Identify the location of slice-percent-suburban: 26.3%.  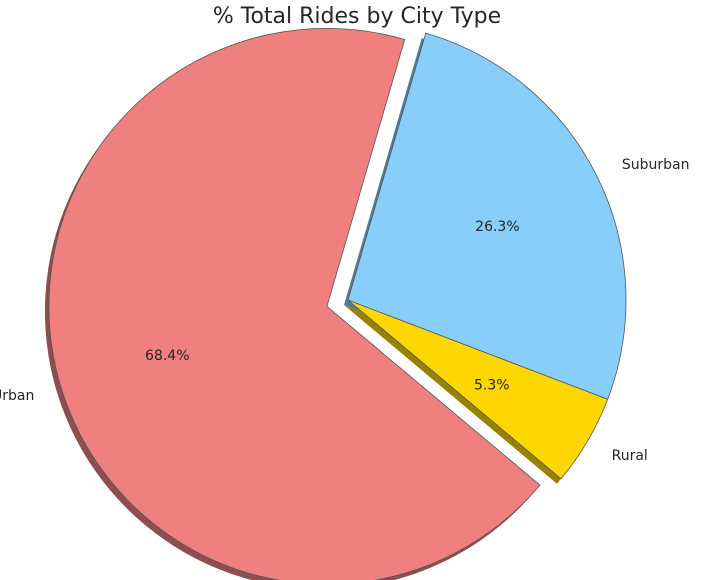
(497, 227).